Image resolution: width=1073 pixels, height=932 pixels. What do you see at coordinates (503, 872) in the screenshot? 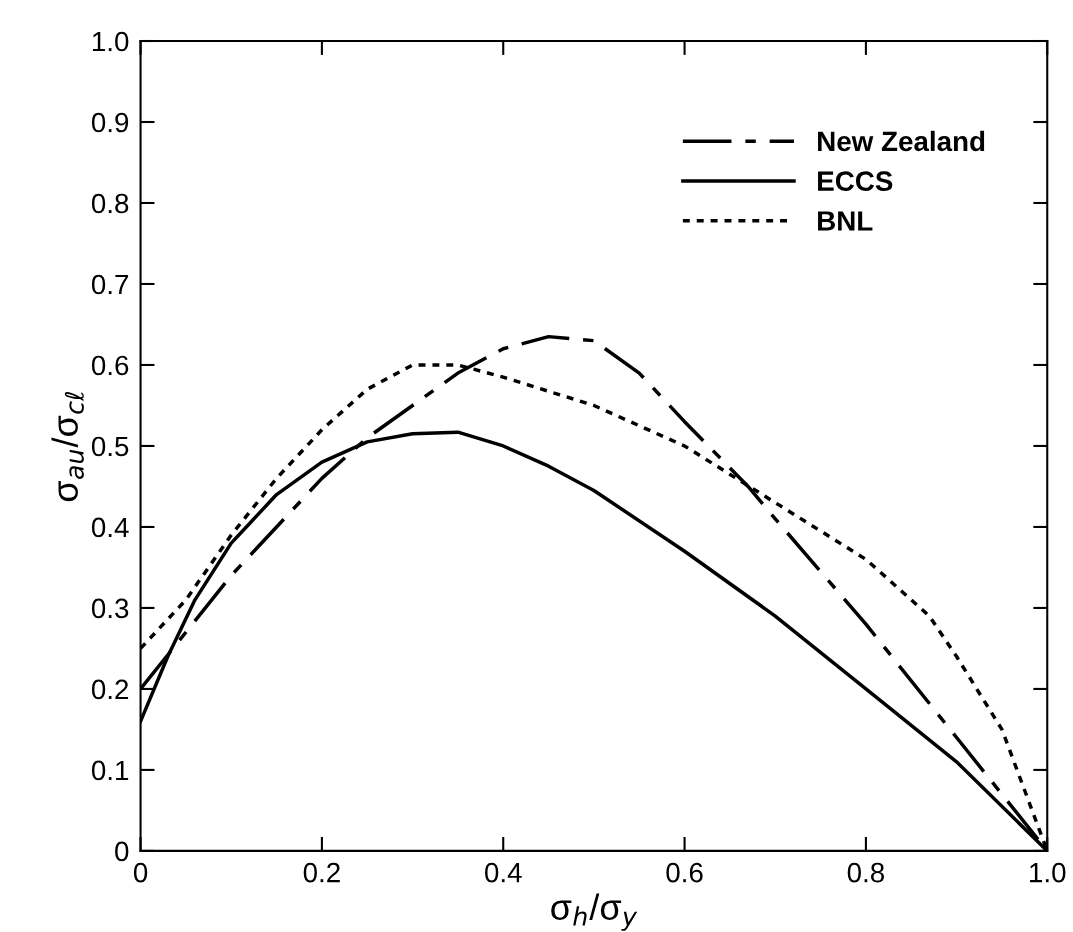
I see `x-tick-label: 0.4` at bounding box center [503, 872].